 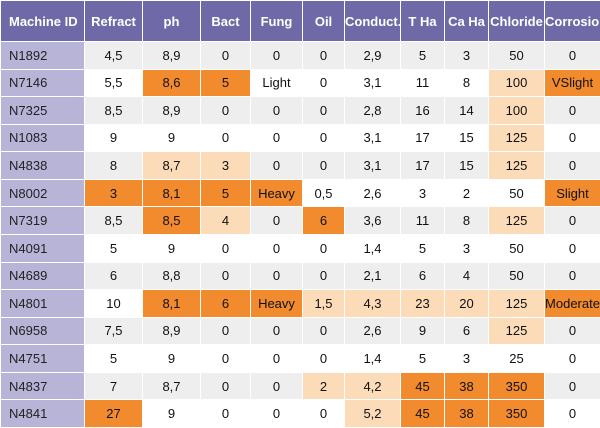 I want to click on table-row: N6958 7,5 8,9 0 0 0 2,6 9 6 125 0, so click(x=300, y=331).